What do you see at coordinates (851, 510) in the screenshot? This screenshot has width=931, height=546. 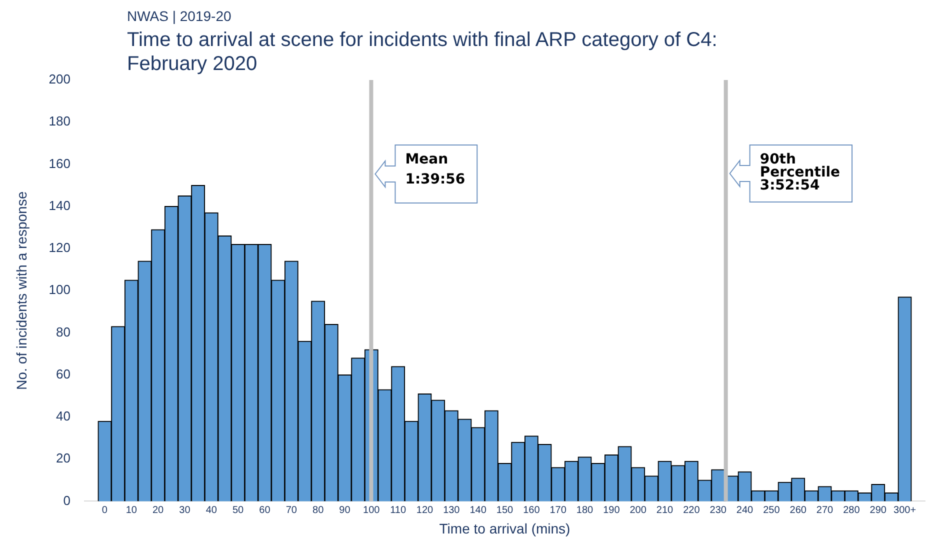 I see `x-tick-label: 280` at bounding box center [851, 510].